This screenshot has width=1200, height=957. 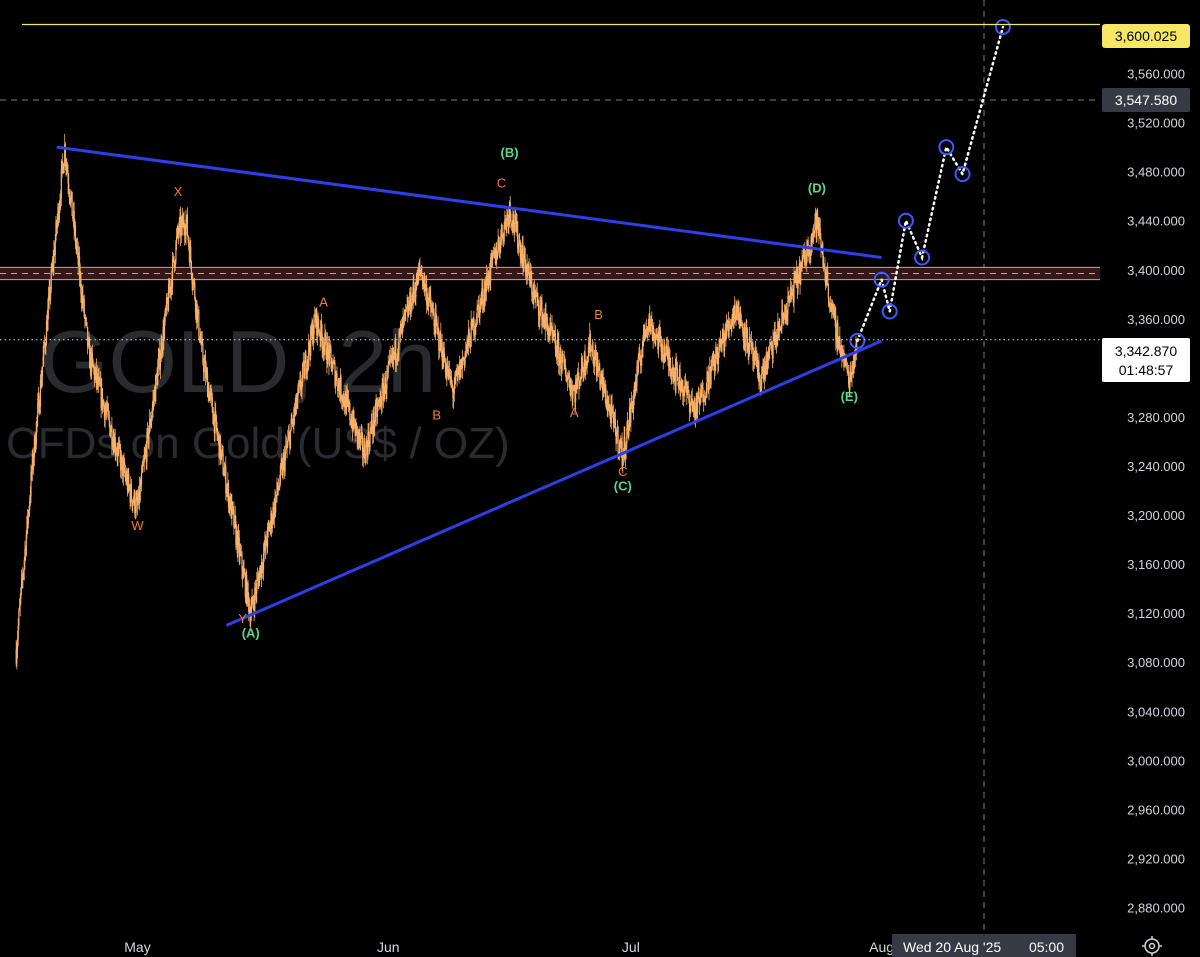 What do you see at coordinates (952, 947) in the screenshot?
I see `crosshair-time-date: Wed 20 Aug '25` at bounding box center [952, 947].